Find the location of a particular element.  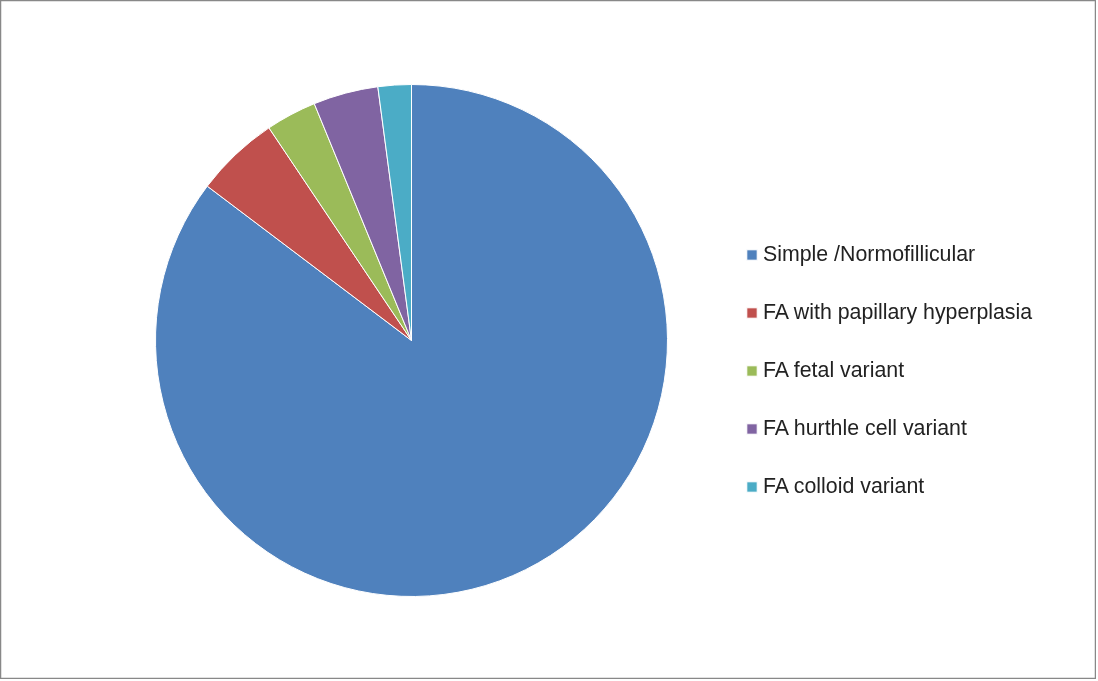

legend-label: FA fetal variant is located at coordinates (834, 370).